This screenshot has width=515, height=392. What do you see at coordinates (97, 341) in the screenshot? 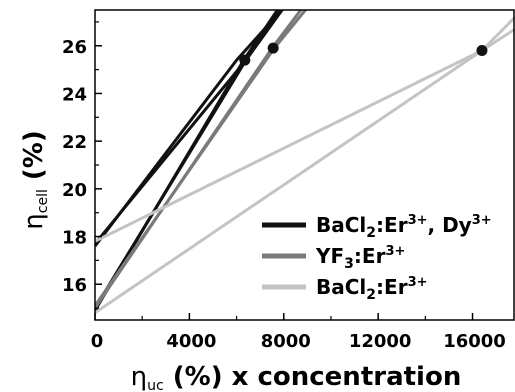
I see `x-tick-label: 0` at bounding box center [97, 341].